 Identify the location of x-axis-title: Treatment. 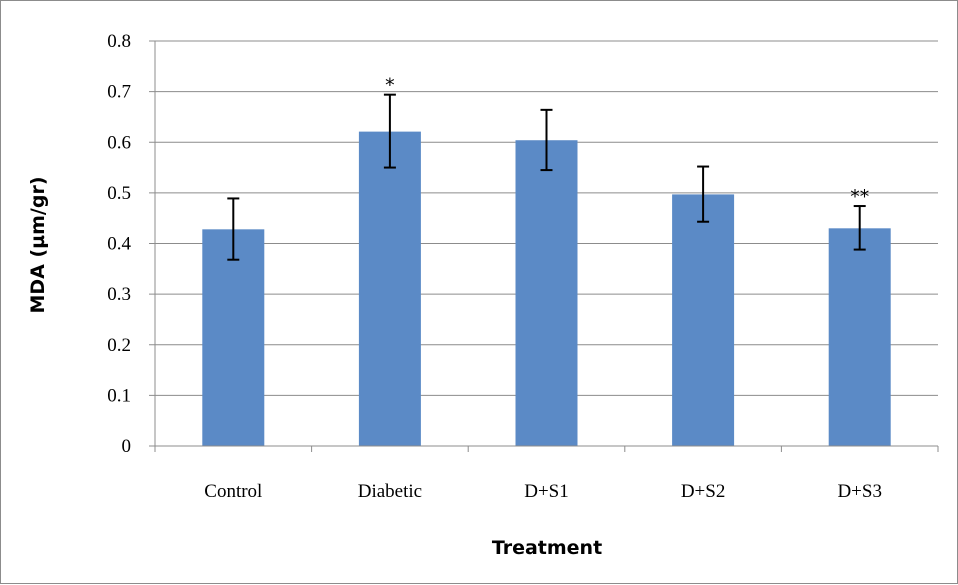
(547, 548).